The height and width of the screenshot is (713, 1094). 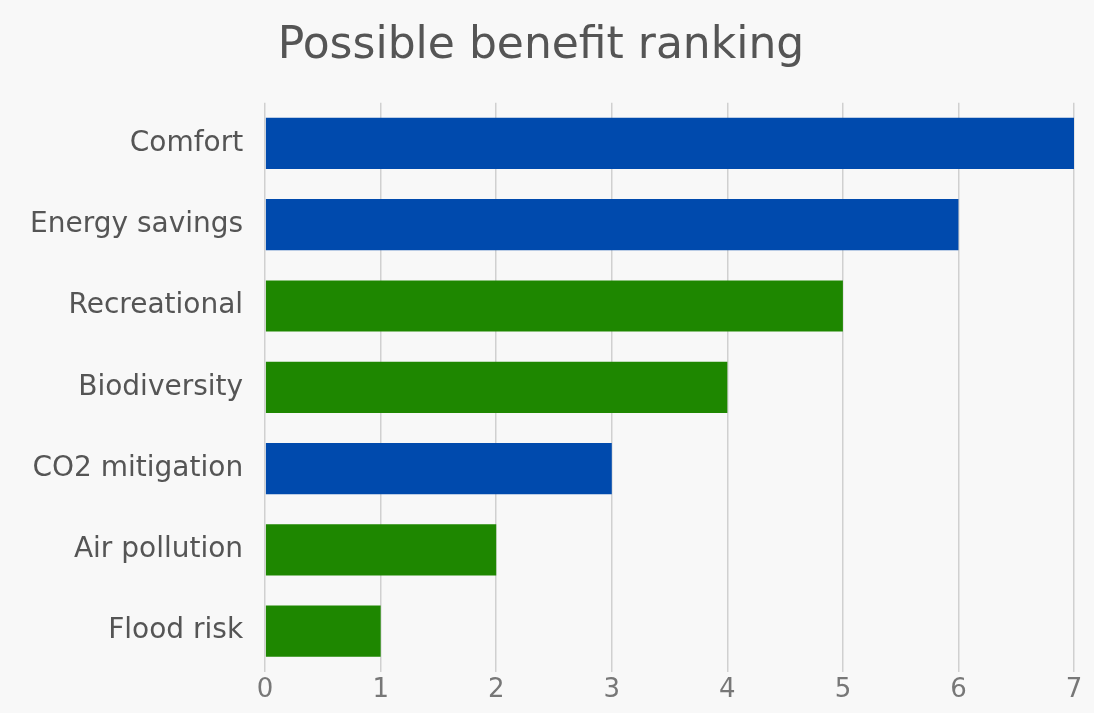 What do you see at coordinates (612, 688) in the screenshot?
I see `x-tick-label: 3` at bounding box center [612, 688].